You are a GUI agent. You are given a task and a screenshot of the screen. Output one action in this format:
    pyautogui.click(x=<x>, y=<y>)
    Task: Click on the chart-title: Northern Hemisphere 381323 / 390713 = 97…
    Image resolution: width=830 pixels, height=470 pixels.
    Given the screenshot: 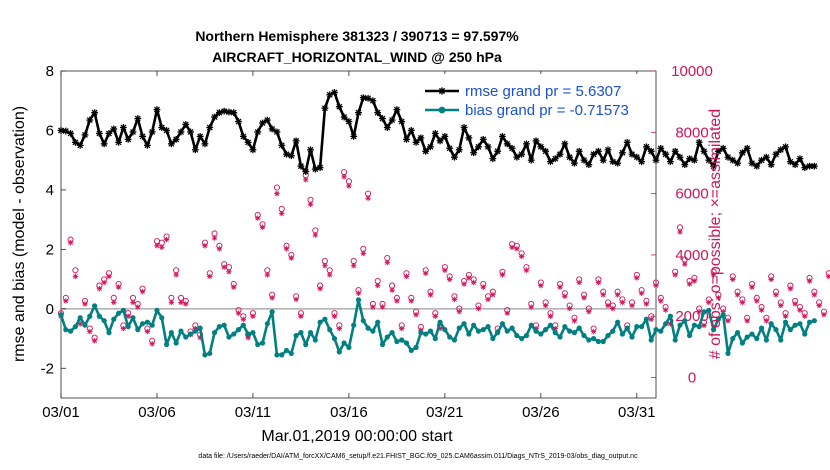 What is the action you would take?
    pyautogui.click(x=357, y=36)
    